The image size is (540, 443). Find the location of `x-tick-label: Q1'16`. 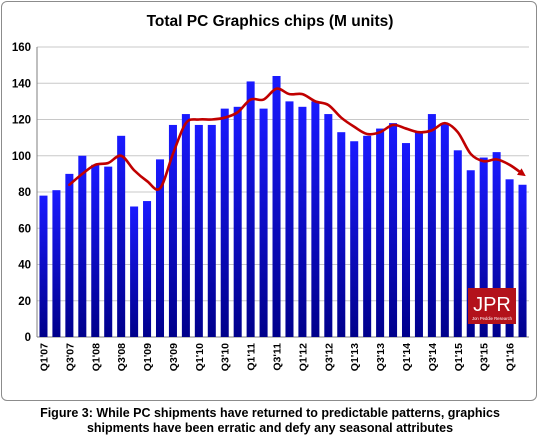

x-tick-label: Q1'16 is located at coordinates (511, 357).